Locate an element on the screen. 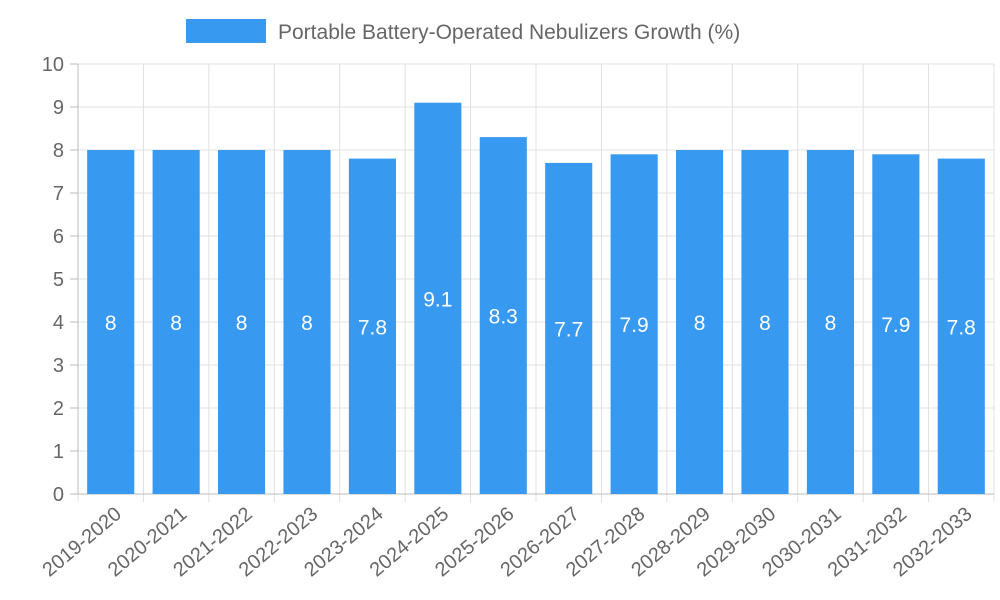 The image size is (1000, 600). y-tick-label: 7 is located at coordinates (58, 194).